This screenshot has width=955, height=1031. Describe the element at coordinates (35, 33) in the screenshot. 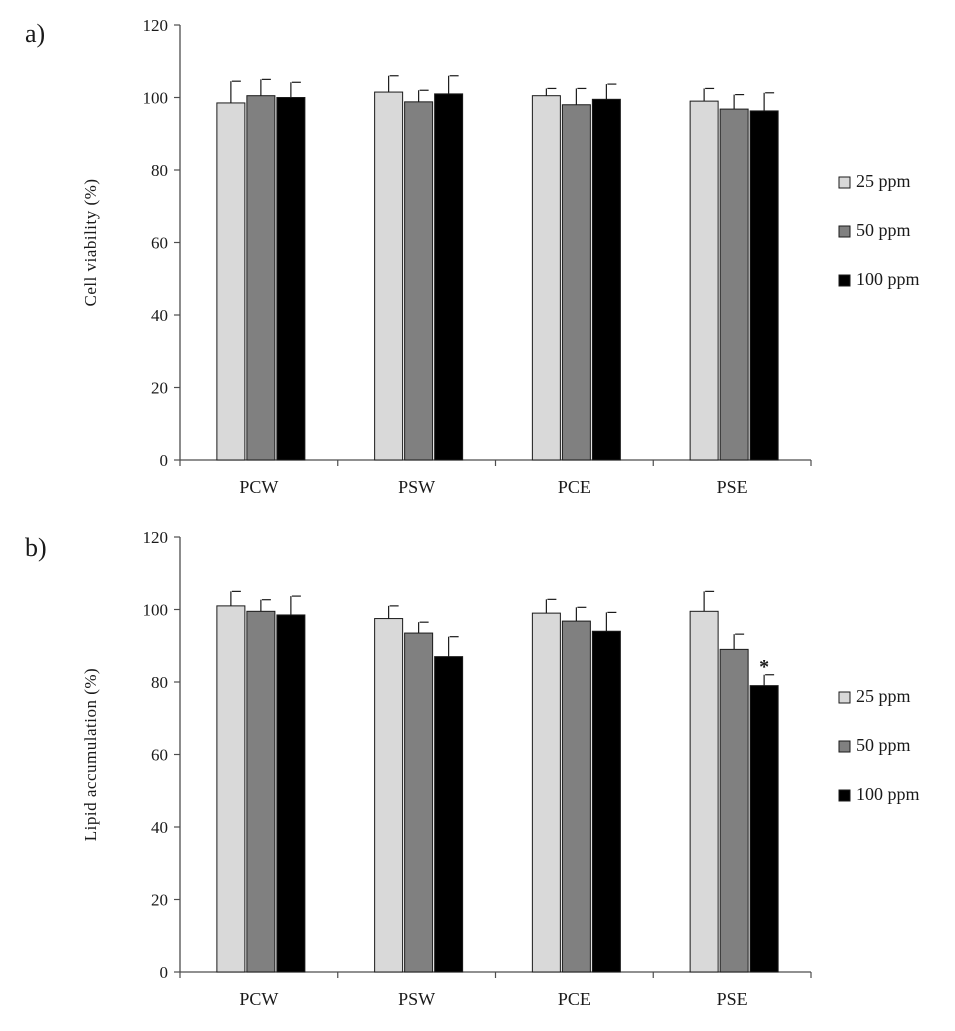

I see `panel-label: a)` at that location.